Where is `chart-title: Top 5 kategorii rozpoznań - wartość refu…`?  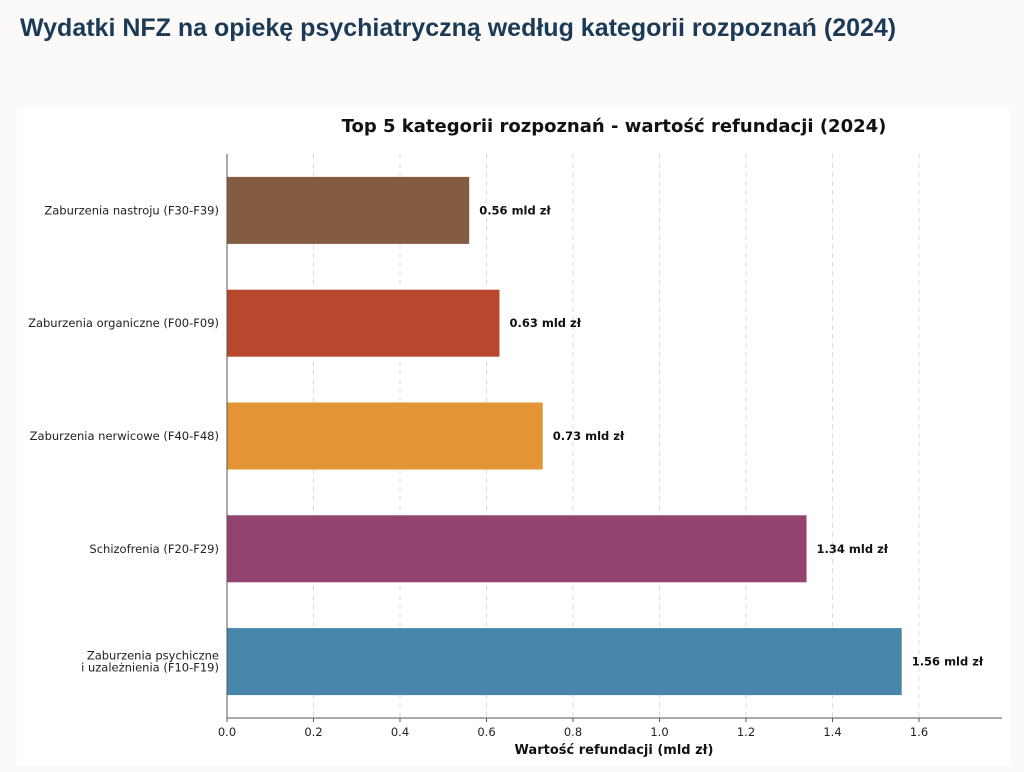 chart-title: Top 5 kategorii rozpoznań - wartość refu… is located at coordinates (614, 126).